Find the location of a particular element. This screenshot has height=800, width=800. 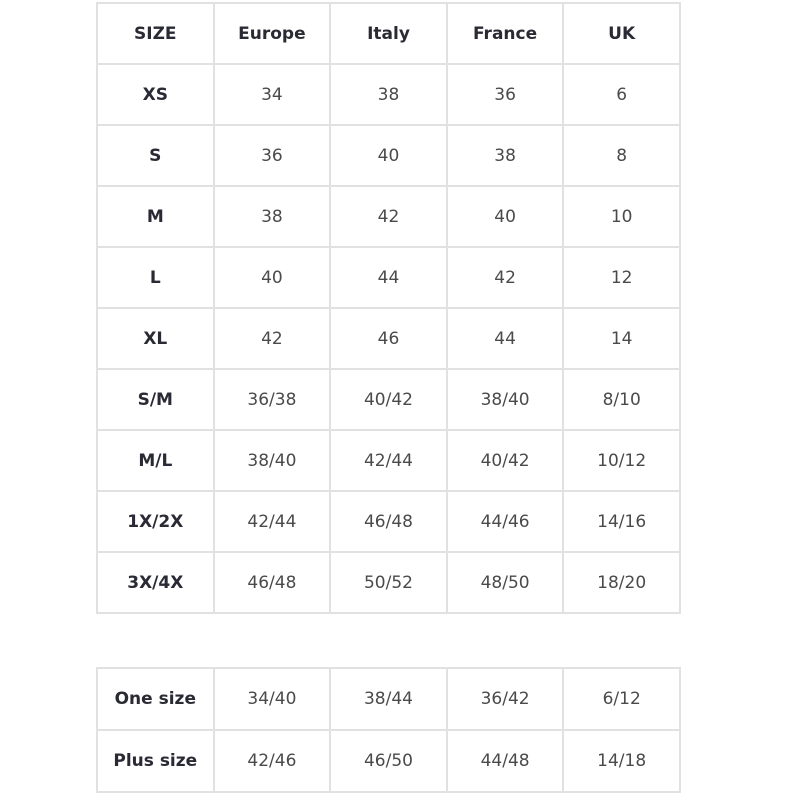

size-value-cell: 44/48 is located at coordinates (505, 761).